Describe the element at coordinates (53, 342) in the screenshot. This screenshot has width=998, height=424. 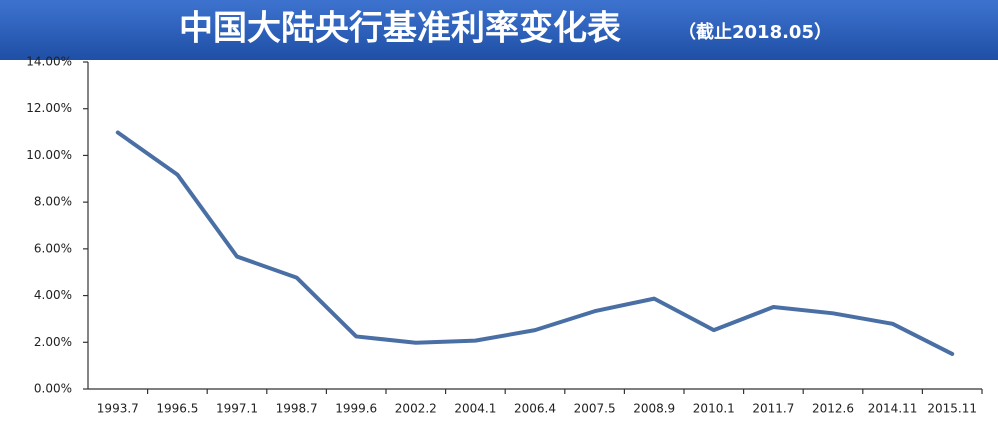
I see `y-tick-label: 2.00%` at that location.